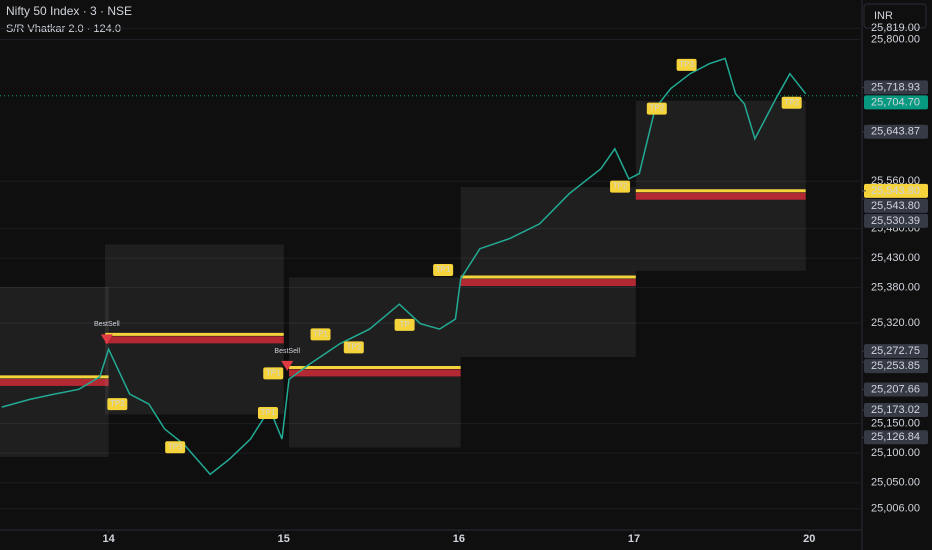  What do you see at coordinates (895, 453) in the screenshot?
I see `y-tick-label: 25,100.00` at bounding box center [895, 453].